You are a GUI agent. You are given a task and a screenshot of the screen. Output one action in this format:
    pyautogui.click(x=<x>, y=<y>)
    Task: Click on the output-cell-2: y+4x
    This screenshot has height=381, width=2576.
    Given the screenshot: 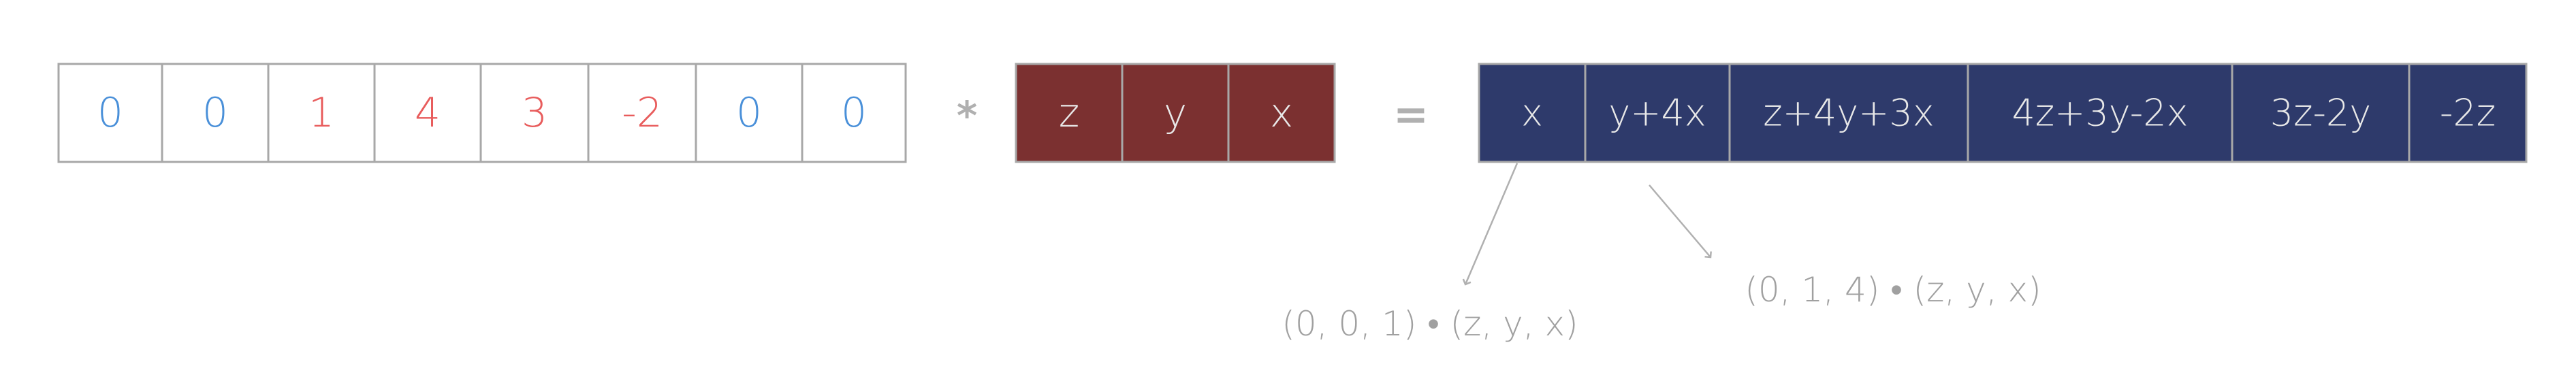 What is the action you would take?
    pyautogui.click(x=1657, y=113)
    